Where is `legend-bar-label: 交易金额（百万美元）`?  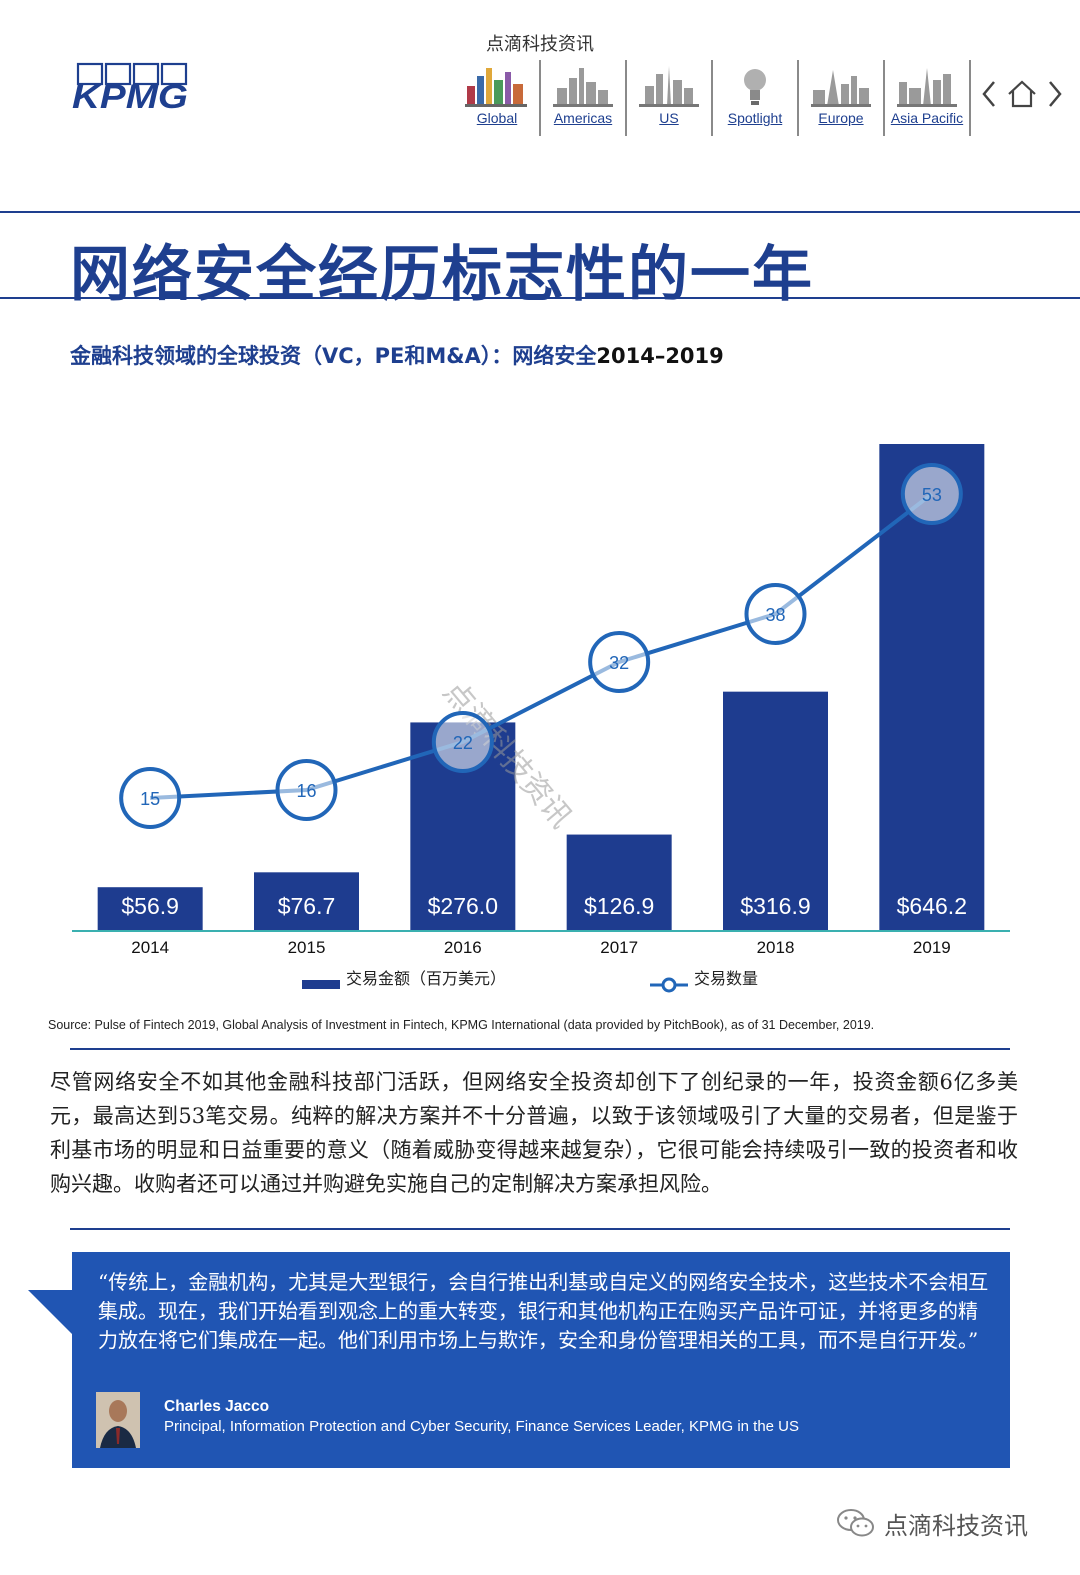
legend-bar-label: 交易金额（百万美元） is located at coordinates (426, 978).